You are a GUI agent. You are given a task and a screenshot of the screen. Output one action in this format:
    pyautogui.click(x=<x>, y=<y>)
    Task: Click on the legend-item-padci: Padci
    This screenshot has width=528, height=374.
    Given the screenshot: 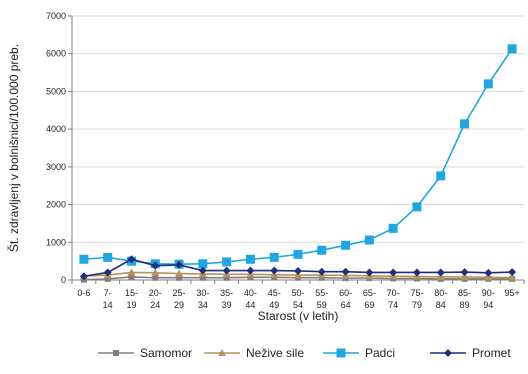 What is the action you would take?
    pyautogui.click(x=359, y=353)
    